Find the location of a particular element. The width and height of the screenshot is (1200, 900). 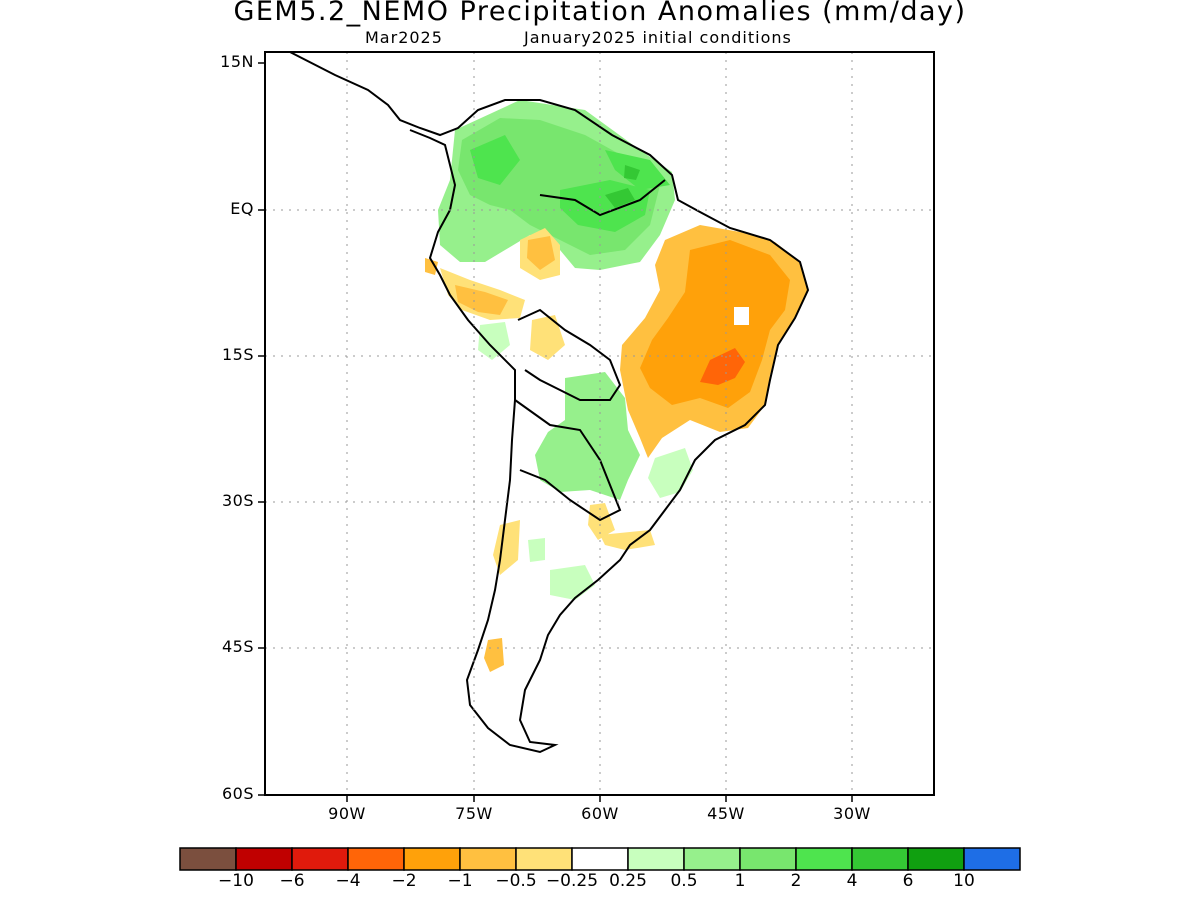

colorbar-tick-label: 0.25 is located at coordinates (628, 881).